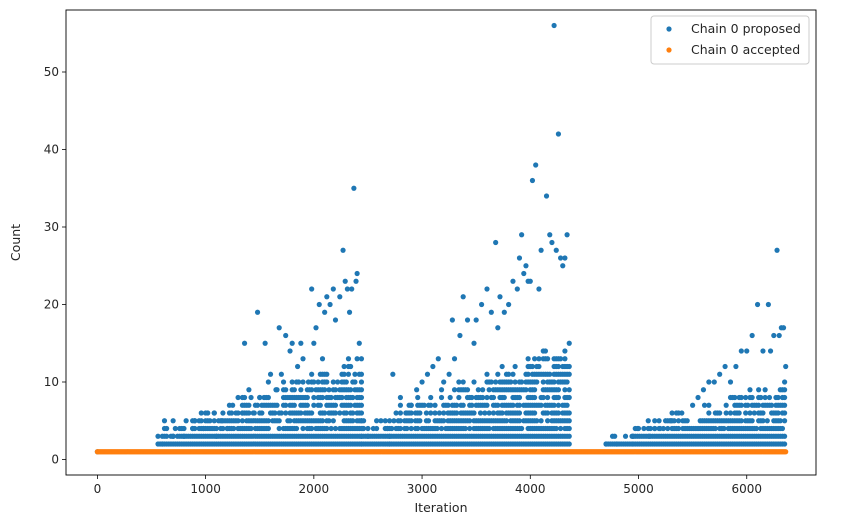 The height and width of the screenshot is (525, 841). I want to click on accepted-point, so click(786, 452).